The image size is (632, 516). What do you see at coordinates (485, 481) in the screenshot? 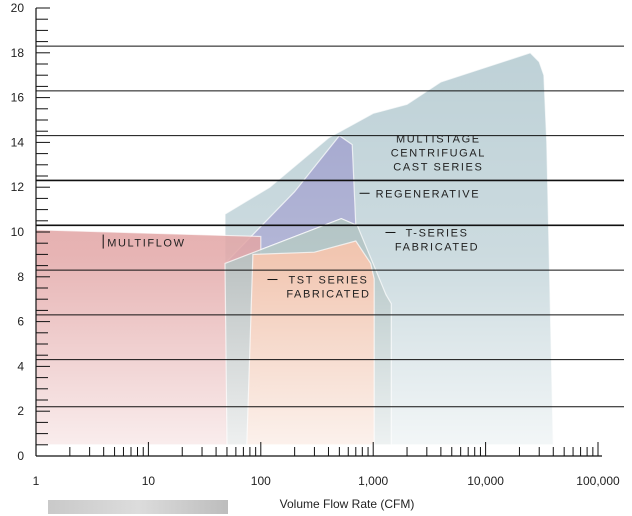
I see `x-tick-label-10000: 10,000` at bounding box center [485, 481].